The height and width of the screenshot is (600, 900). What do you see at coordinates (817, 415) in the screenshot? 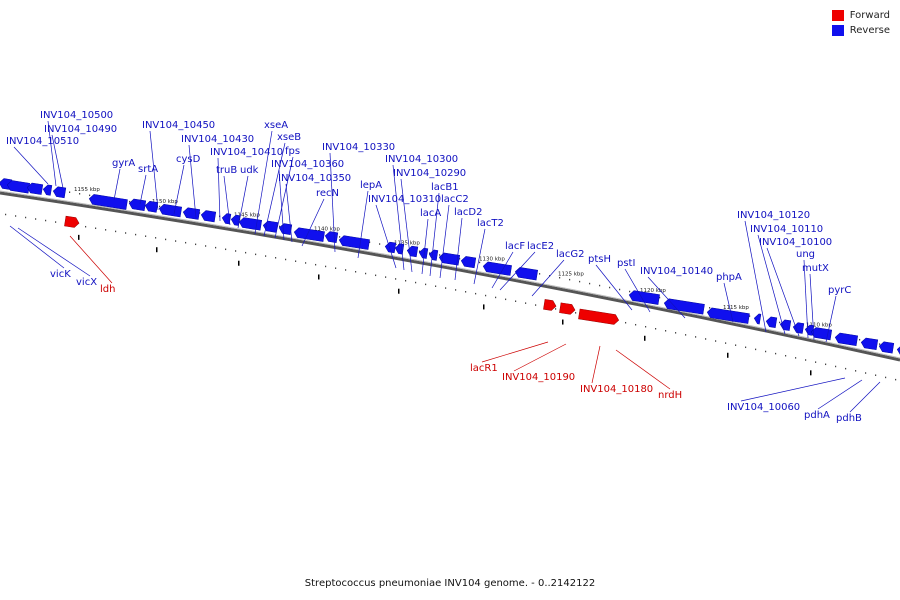
I see `gene-label: pdhA` at bounding box center [817, 415].